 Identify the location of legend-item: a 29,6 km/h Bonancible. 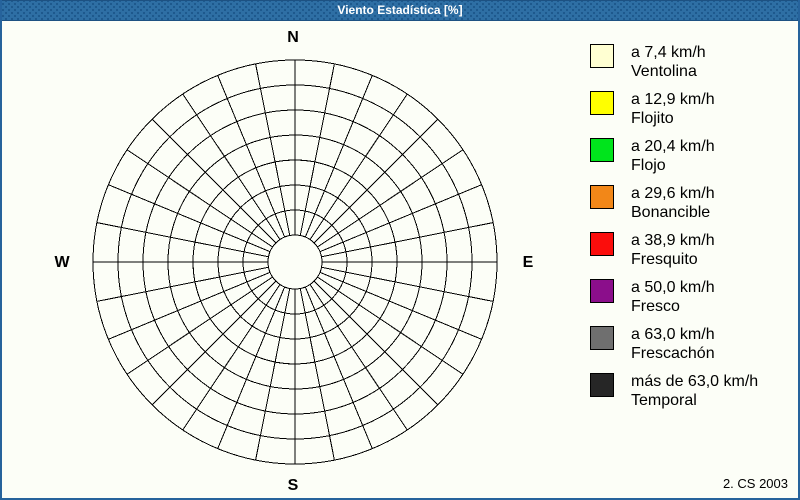
(690, 207).